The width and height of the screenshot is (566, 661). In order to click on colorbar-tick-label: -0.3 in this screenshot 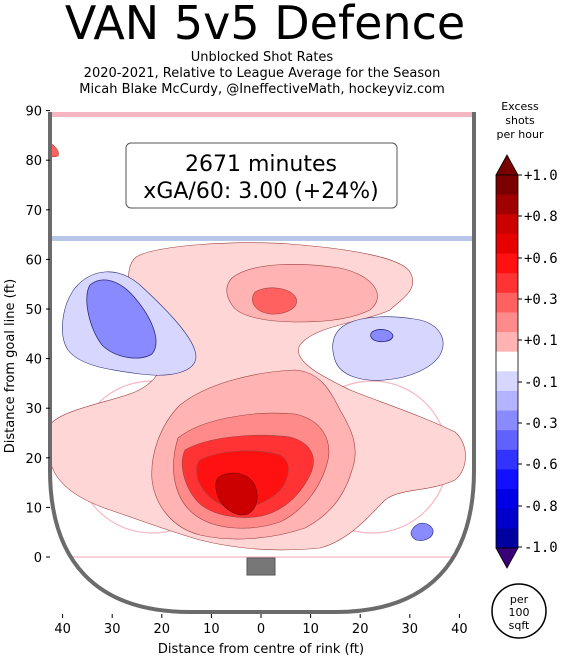, I will do `click(541, 424)`.